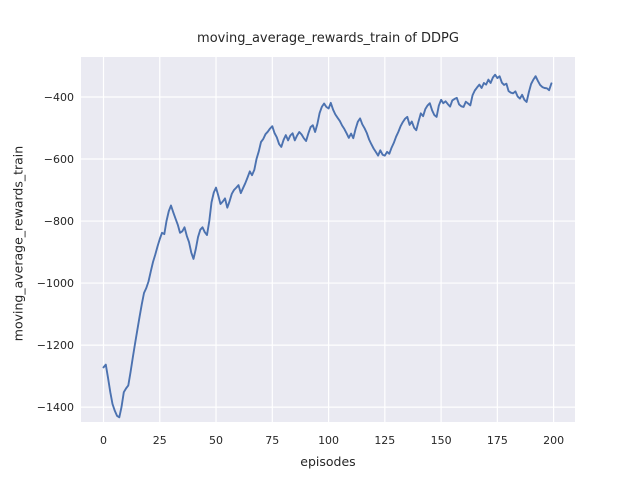 Image resolution: width=640 pixels, height=480 pixels. What do you see at coordinates (59, 221) in the screenshot?
I see `y-tick-label: −800` at bounding box center [59, 221].